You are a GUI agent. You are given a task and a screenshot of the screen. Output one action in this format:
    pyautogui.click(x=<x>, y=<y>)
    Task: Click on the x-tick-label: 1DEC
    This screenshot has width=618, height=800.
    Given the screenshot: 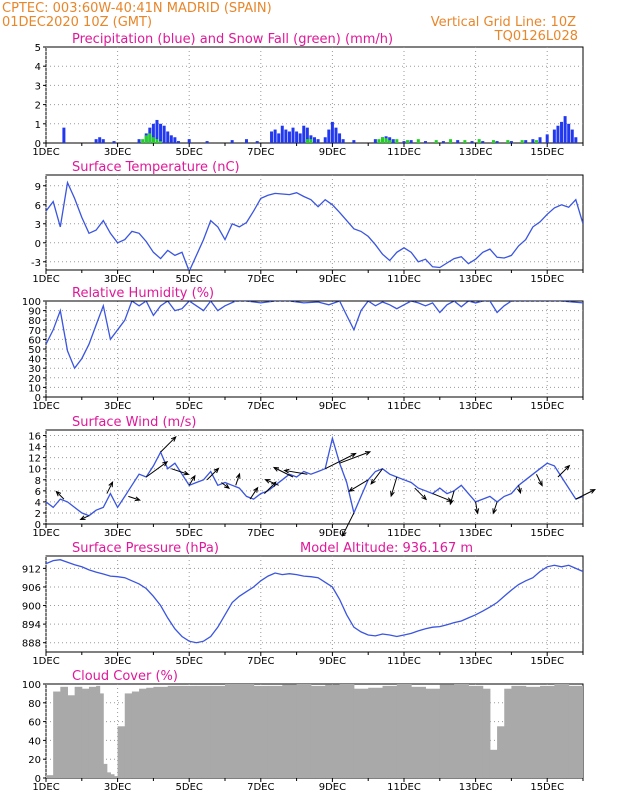 What is the action you would take?
    pyautogui.click(x=45, y=279)
    